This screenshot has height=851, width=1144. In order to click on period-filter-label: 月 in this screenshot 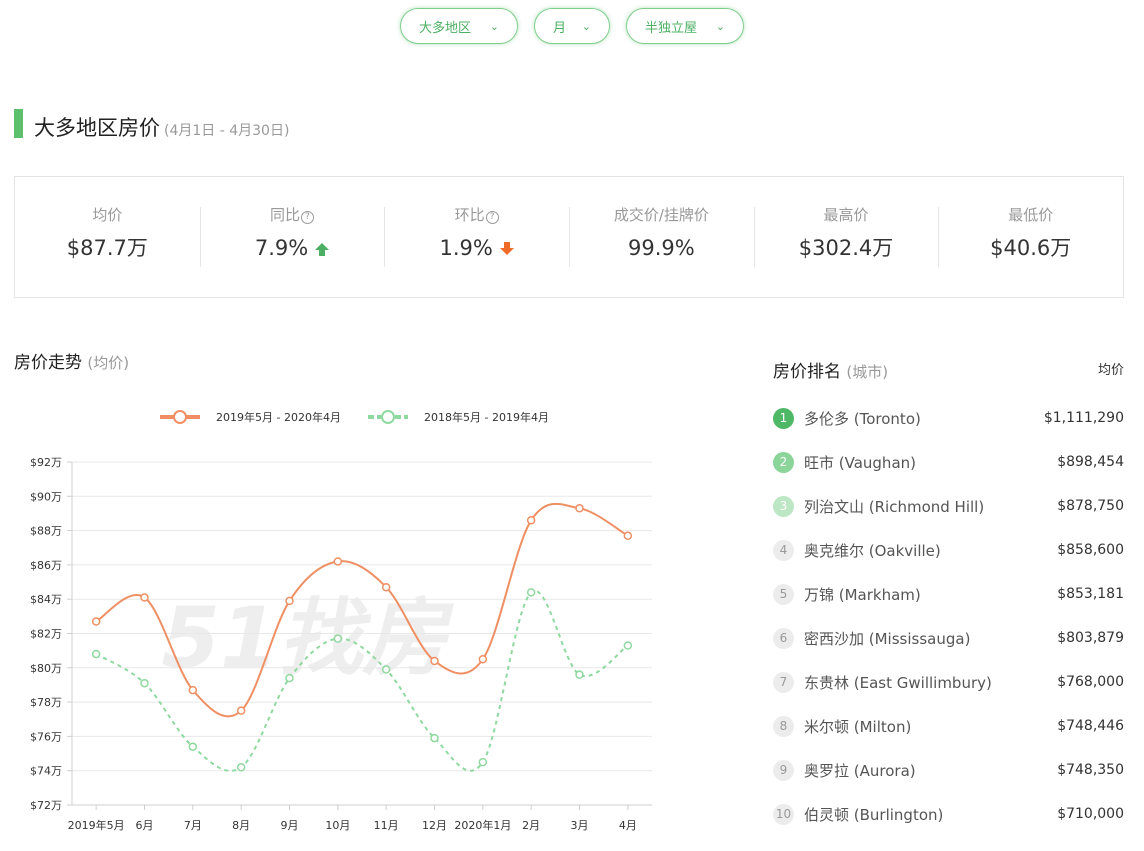, I will do `click(560, 28)`.